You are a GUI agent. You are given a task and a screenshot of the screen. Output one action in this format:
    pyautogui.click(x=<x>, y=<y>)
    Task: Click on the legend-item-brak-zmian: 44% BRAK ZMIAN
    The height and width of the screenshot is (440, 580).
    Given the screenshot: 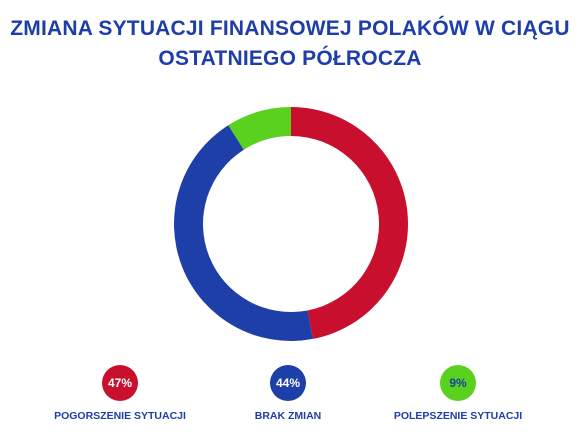 What is the action you would take?
    pyautogui.click(x=288, y=393)
    